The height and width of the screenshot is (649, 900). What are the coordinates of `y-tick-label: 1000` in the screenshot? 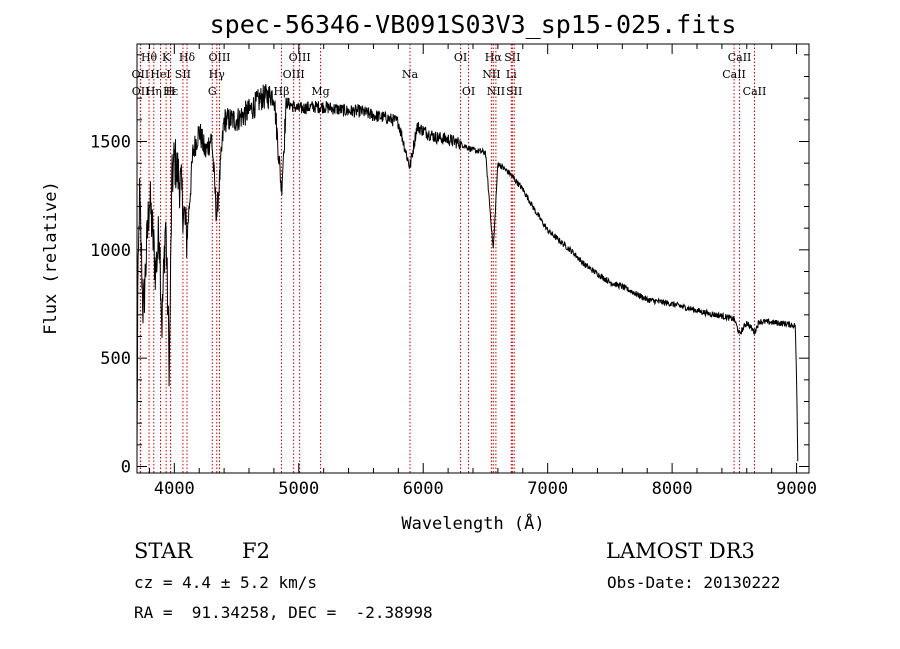 It's located at (110, 251).